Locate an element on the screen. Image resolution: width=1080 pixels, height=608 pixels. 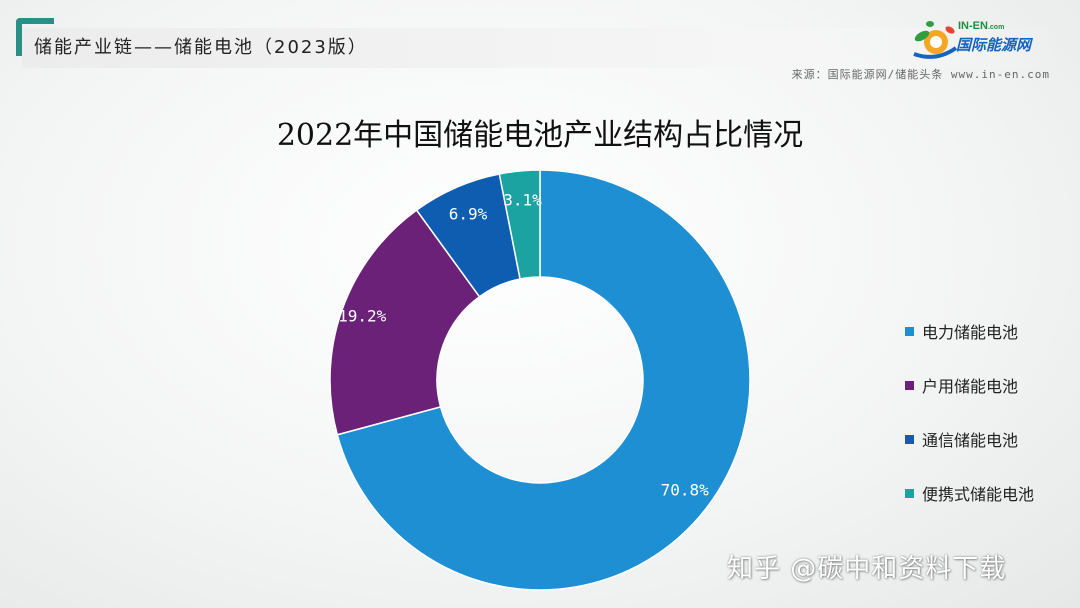
legend-label: 户用储能电池 is located at coordinates (970, 386).